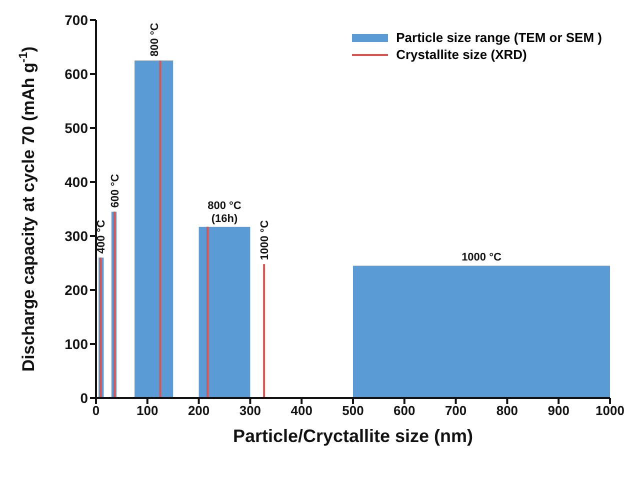 The image size is (632, 490). What do you see at coordinates (96, 410) in the screenshot?
I see `x-tick-label: 0` at bounding box center [96, 410].